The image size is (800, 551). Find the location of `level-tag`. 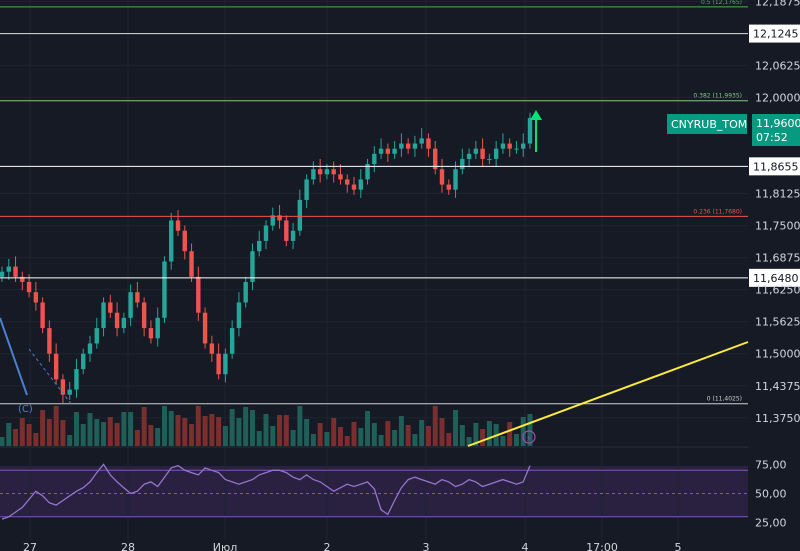

level-tag is located at coordinates (774, 33).